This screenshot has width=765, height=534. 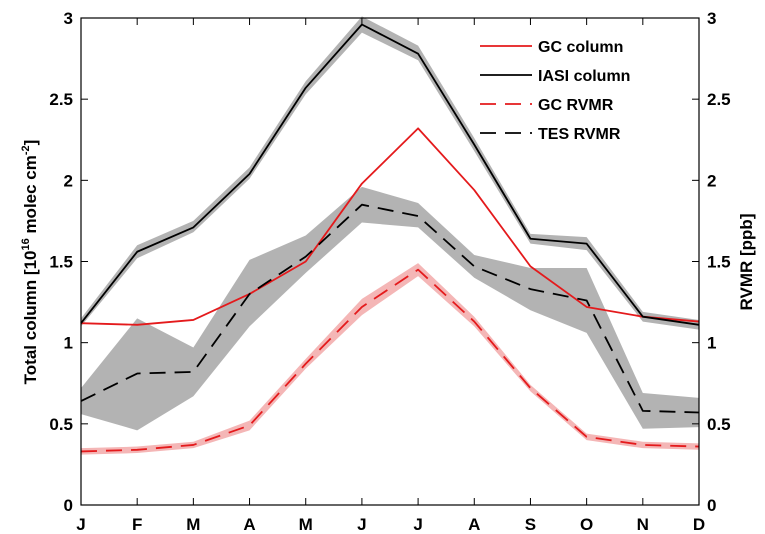 I want to click on x-tick-label: F, so click(x=137, y=524).